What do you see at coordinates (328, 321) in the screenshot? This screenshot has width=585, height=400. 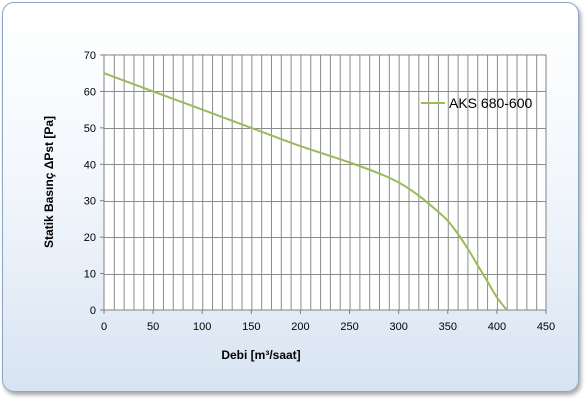 I see `x-axis-ticks: 0 50 100 150 200 250 300 350 400 450` at bounding box center [328, 321].